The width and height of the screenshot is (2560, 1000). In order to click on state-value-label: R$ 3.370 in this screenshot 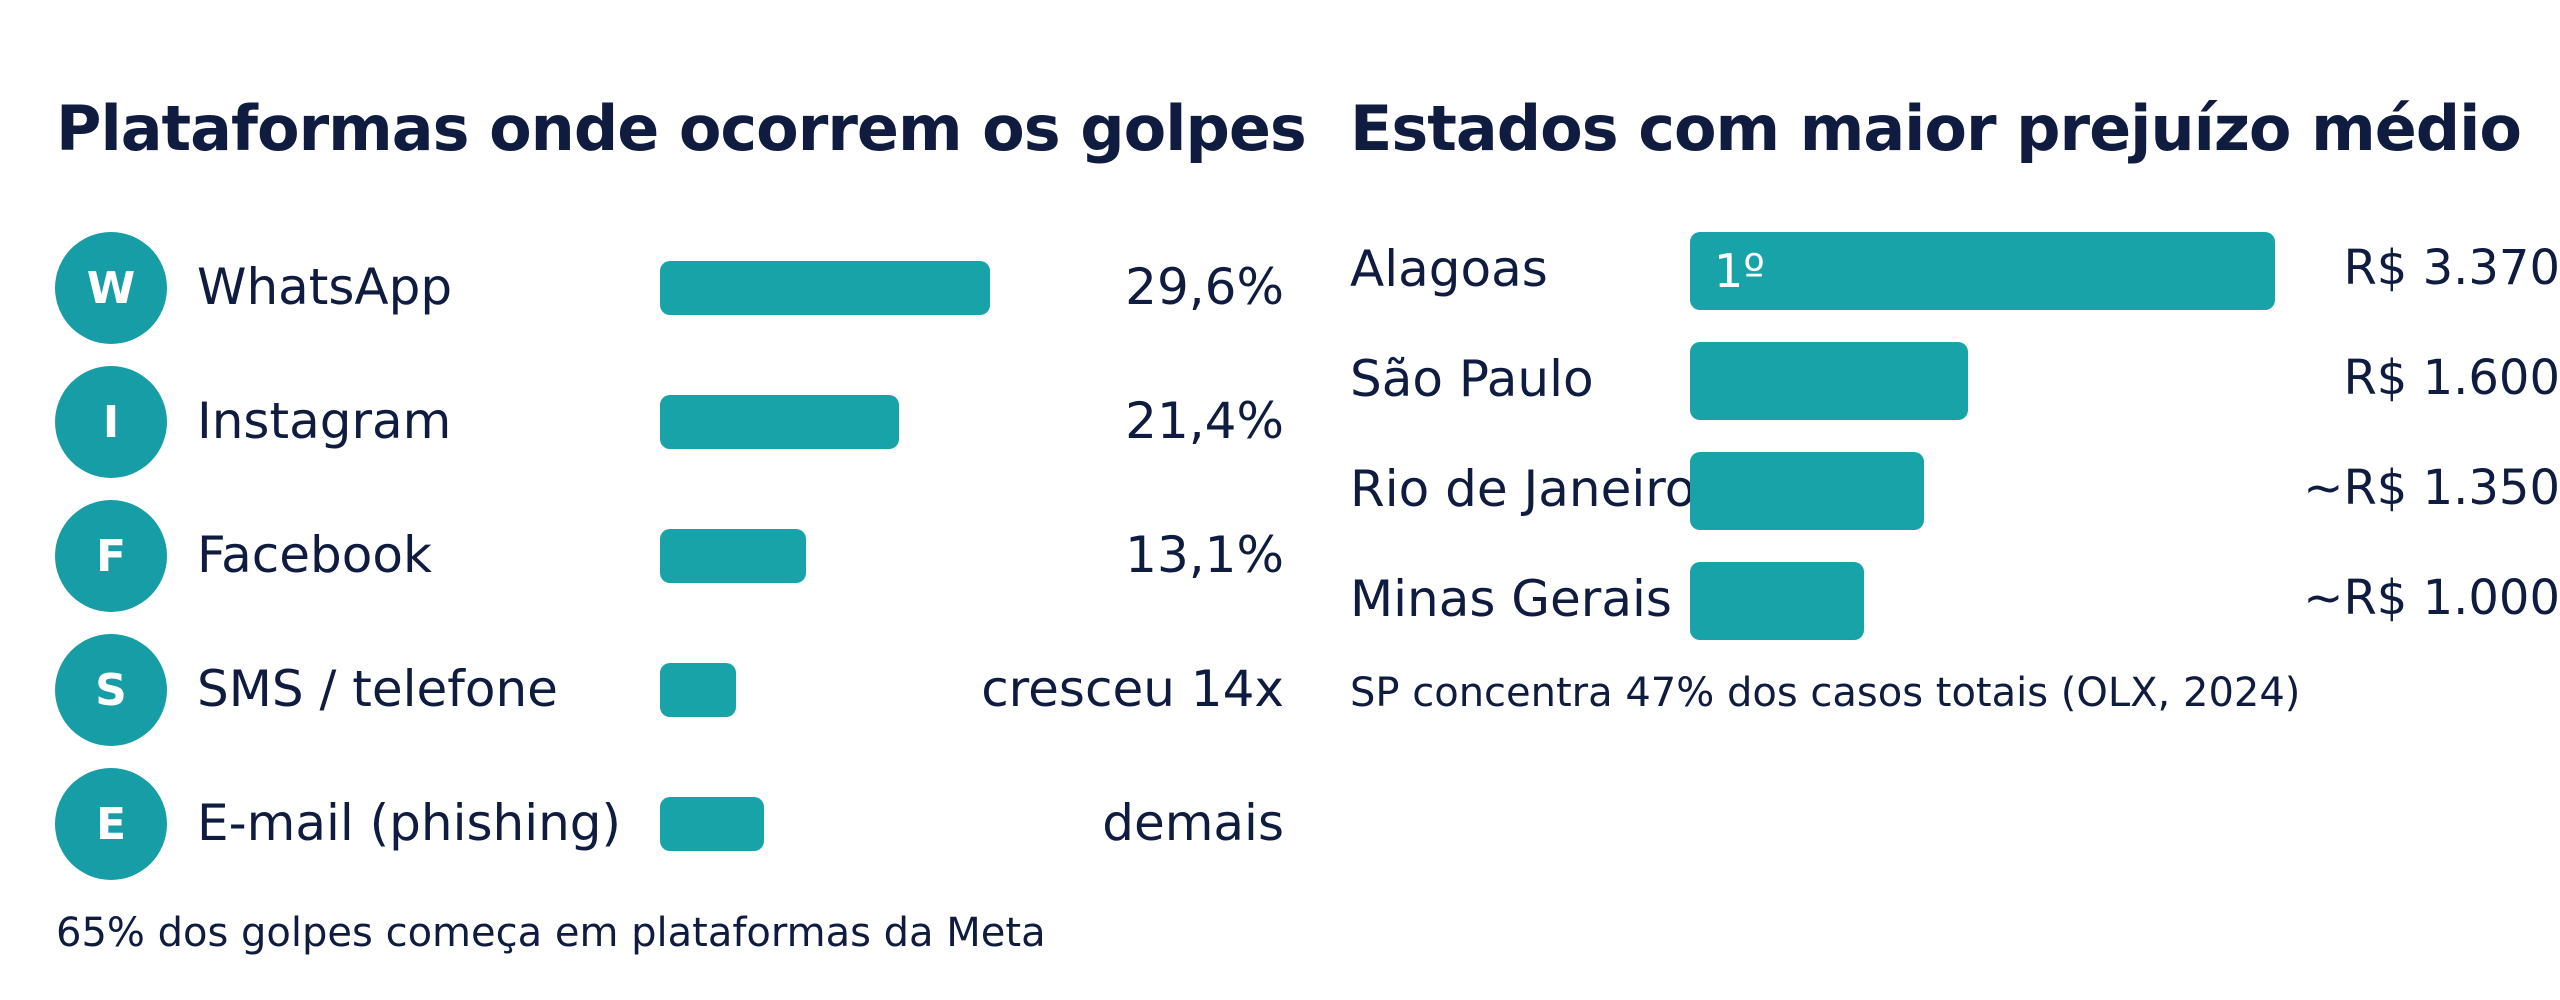, I will do `click(2451, 268)`.